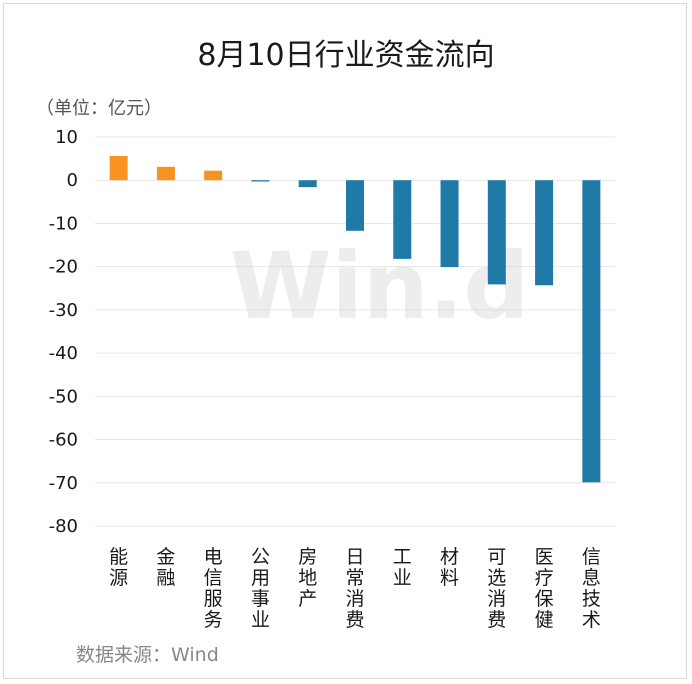 This screenshot has height=684, width=692. Describe the element at coordinates (72, 180) in the screenshot. I see `y-tick-label: 0` at that location.